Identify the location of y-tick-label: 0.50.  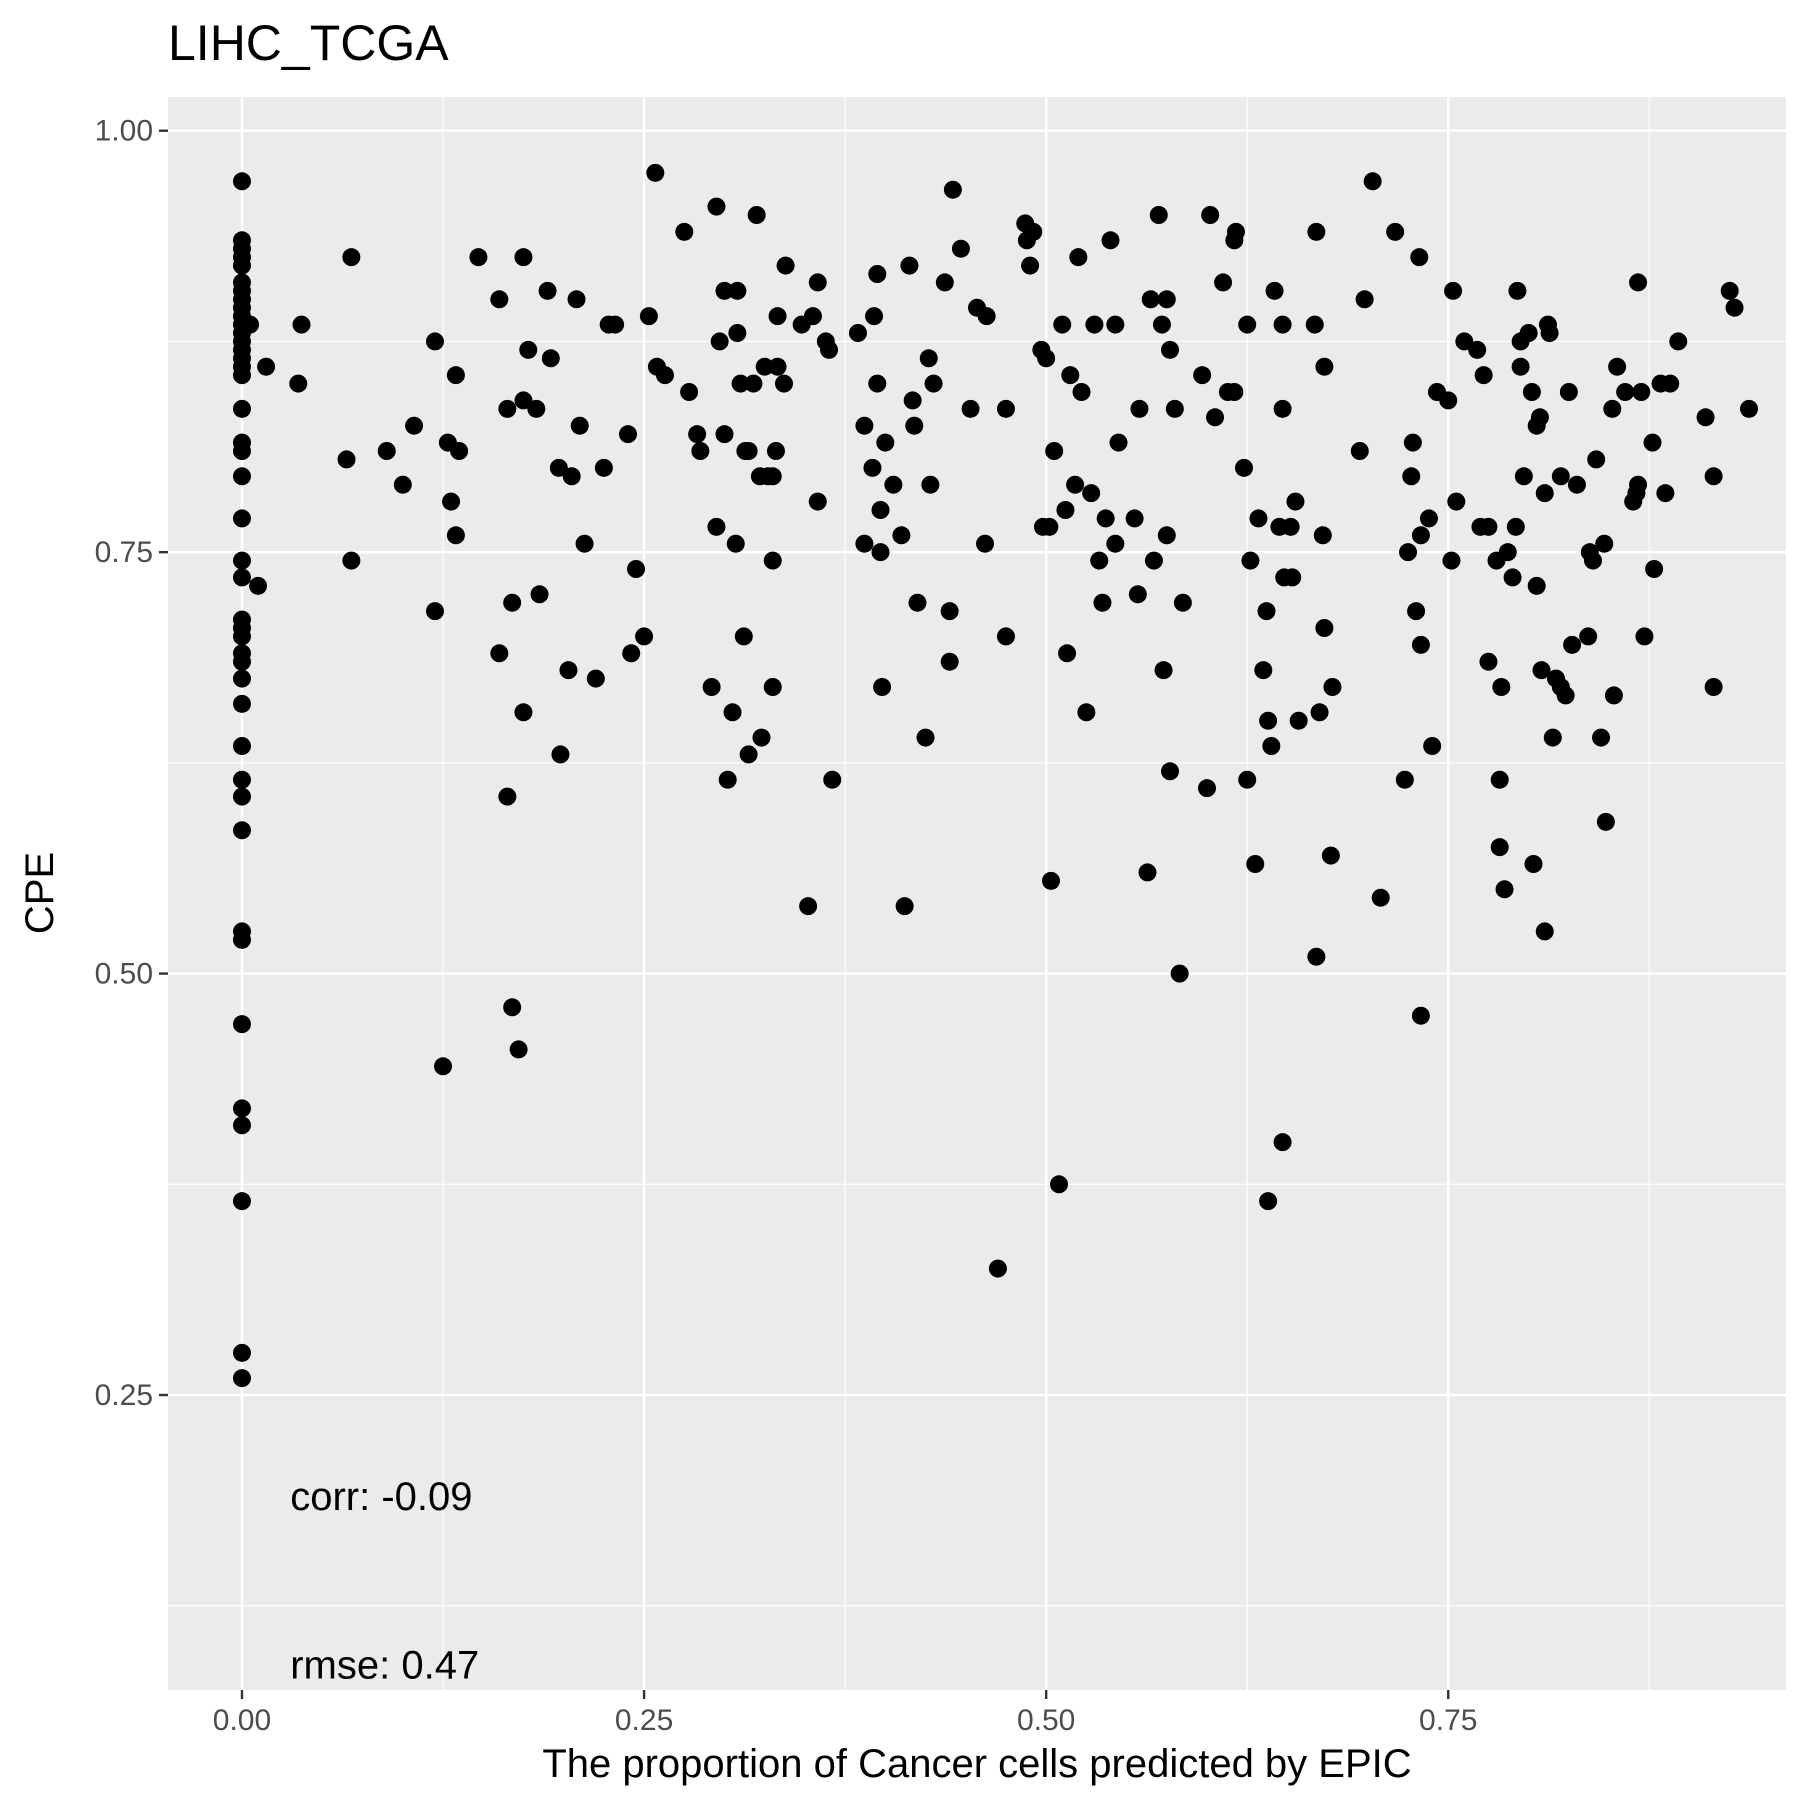
(124, 974).